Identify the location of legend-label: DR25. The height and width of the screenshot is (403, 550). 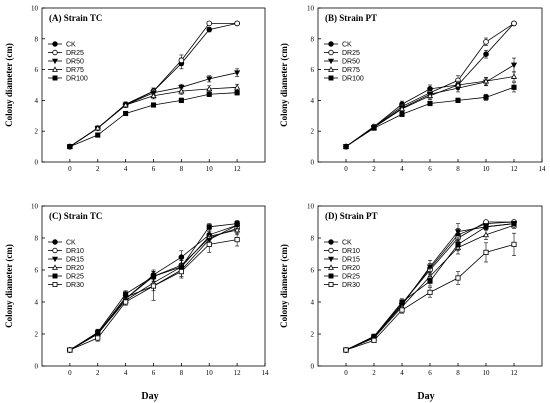
(75, 53).